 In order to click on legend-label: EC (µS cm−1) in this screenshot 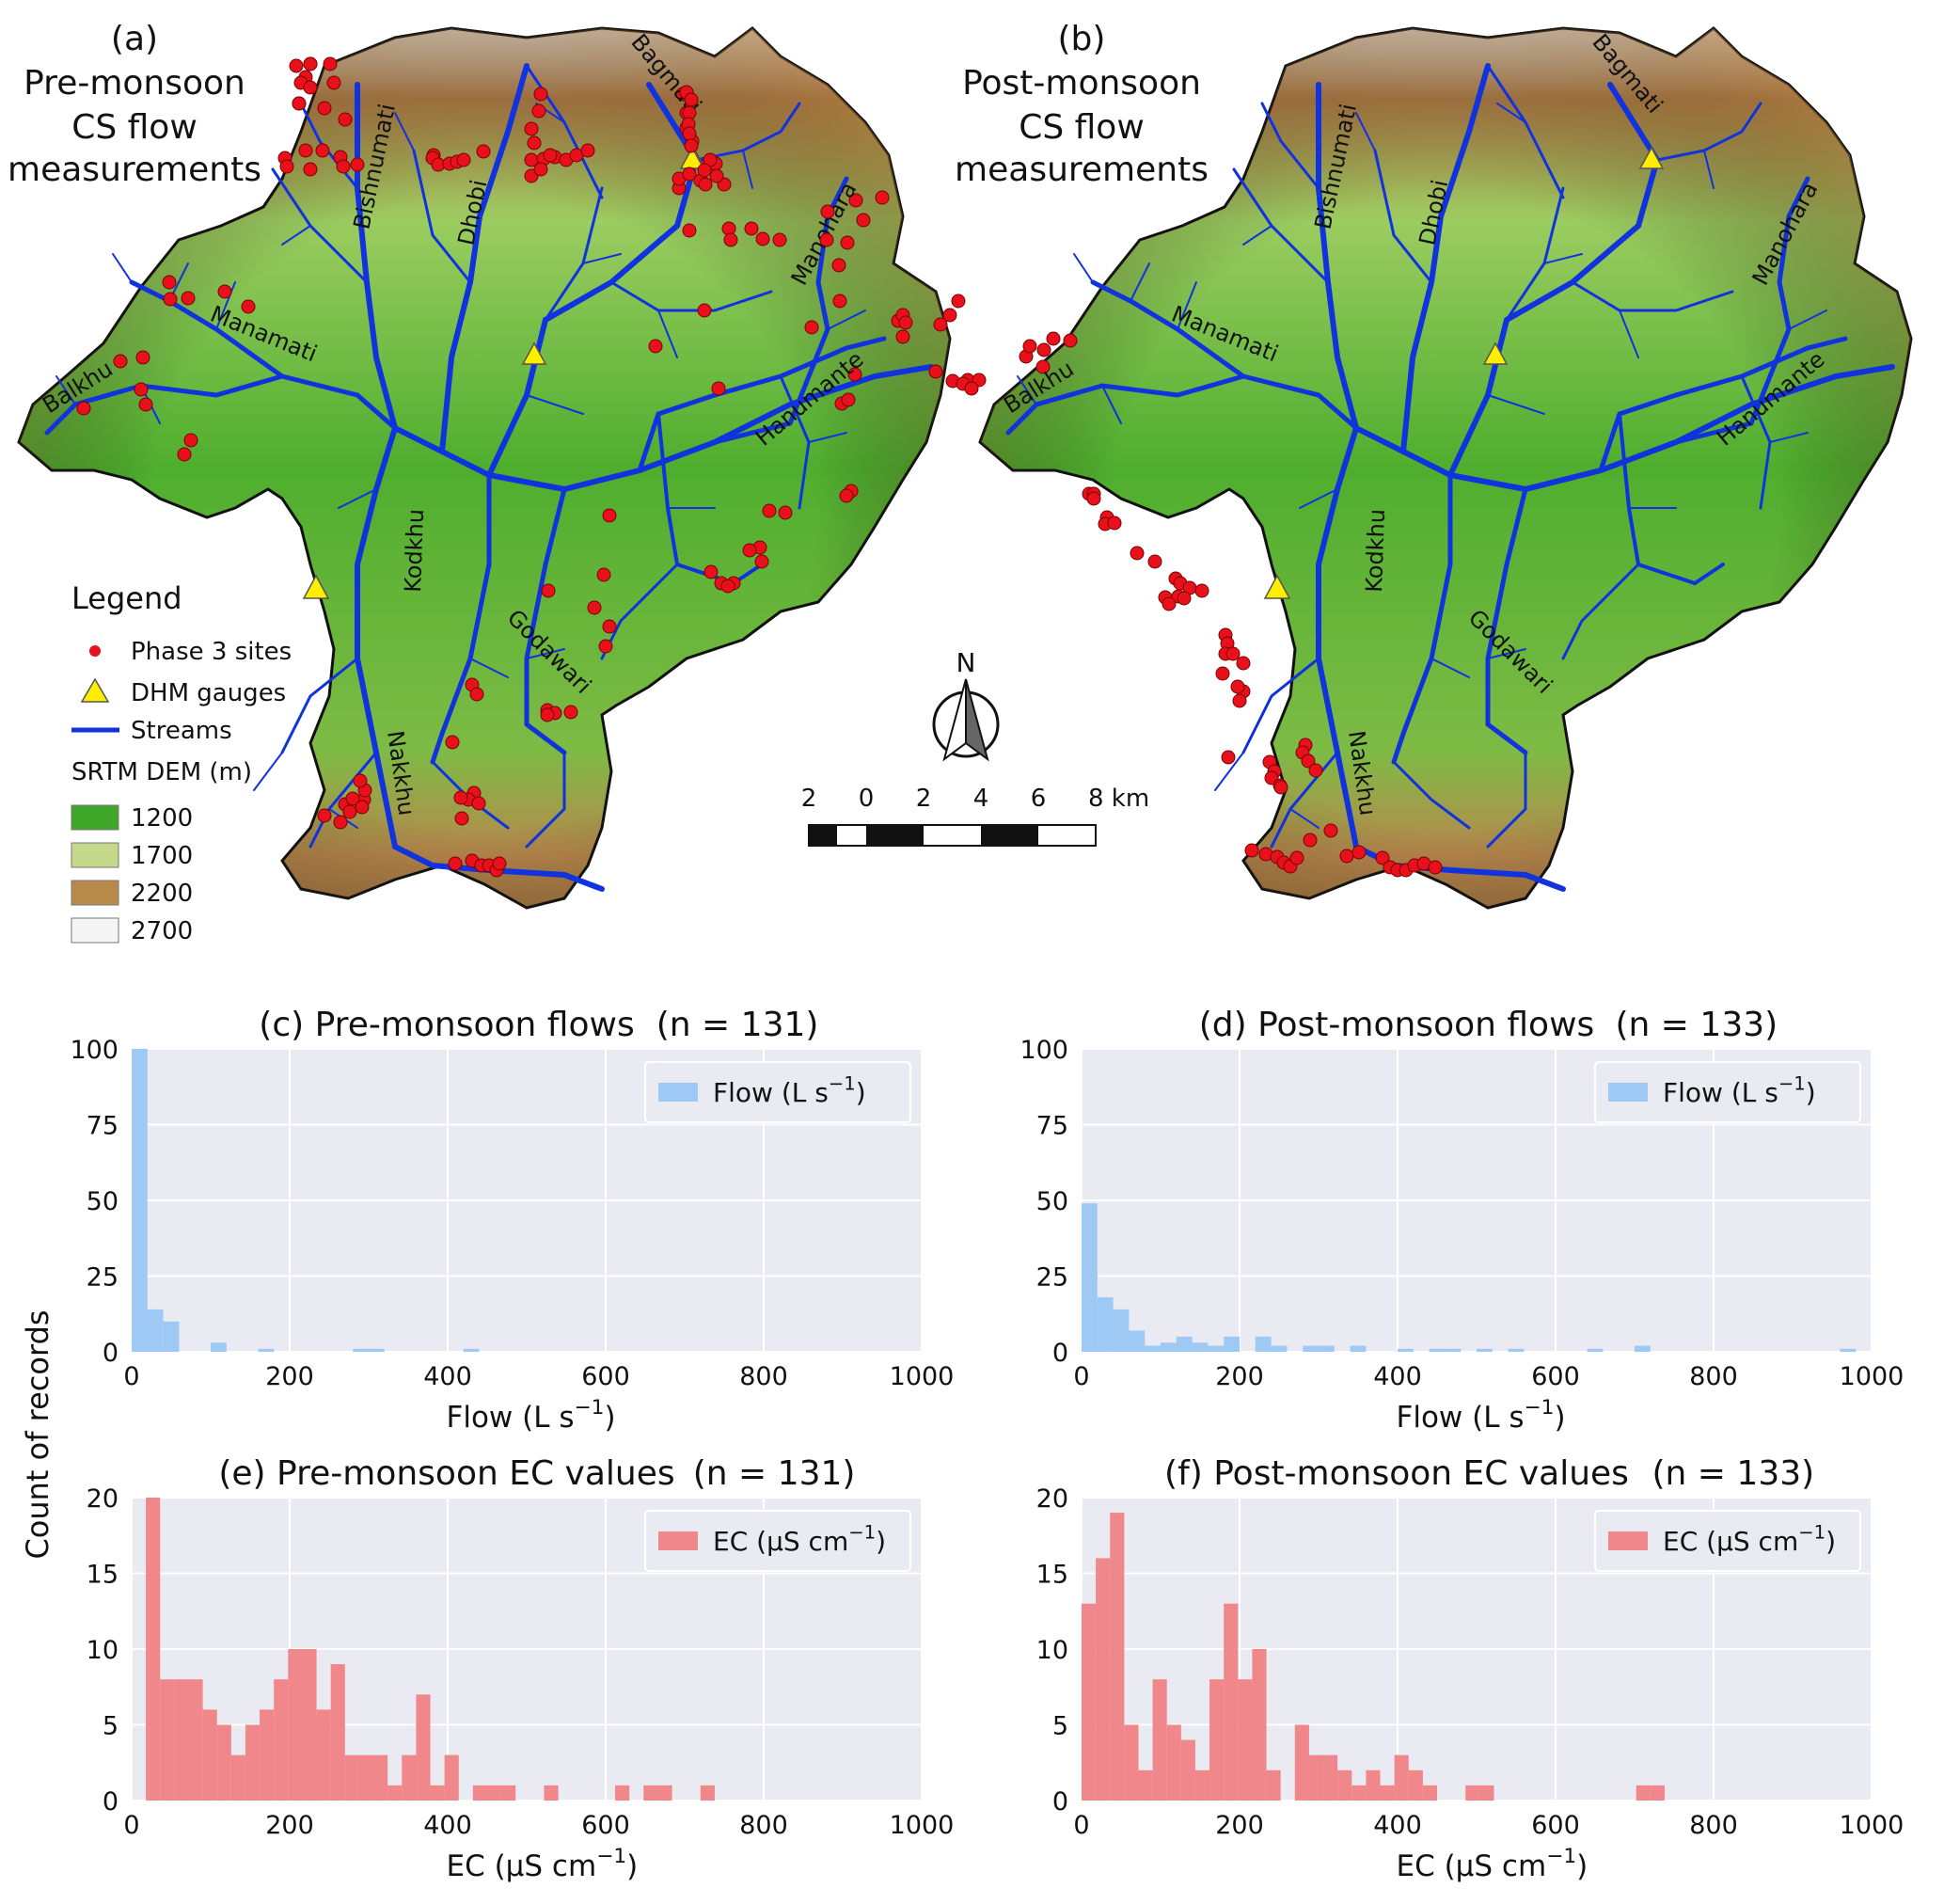, I will do `click(1749, 1539)`.